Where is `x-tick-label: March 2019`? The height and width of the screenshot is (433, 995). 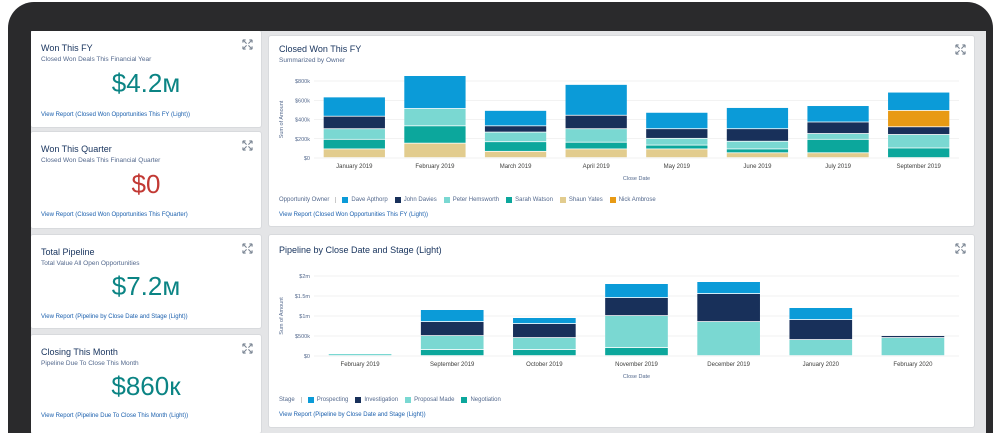
x-tick-label: March 2019 is located at coordinates (516, 167).